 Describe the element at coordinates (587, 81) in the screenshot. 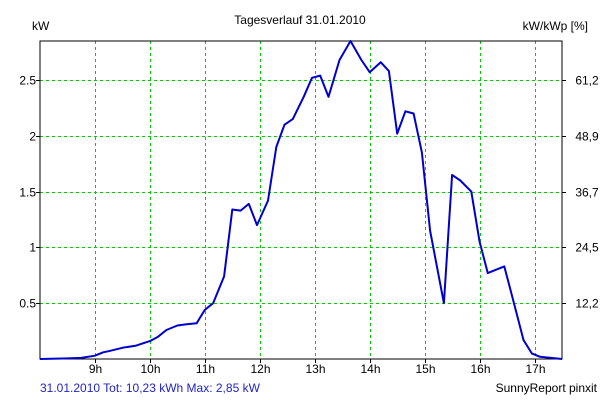

I see `y-right-tick-label: 61,2` at that location.